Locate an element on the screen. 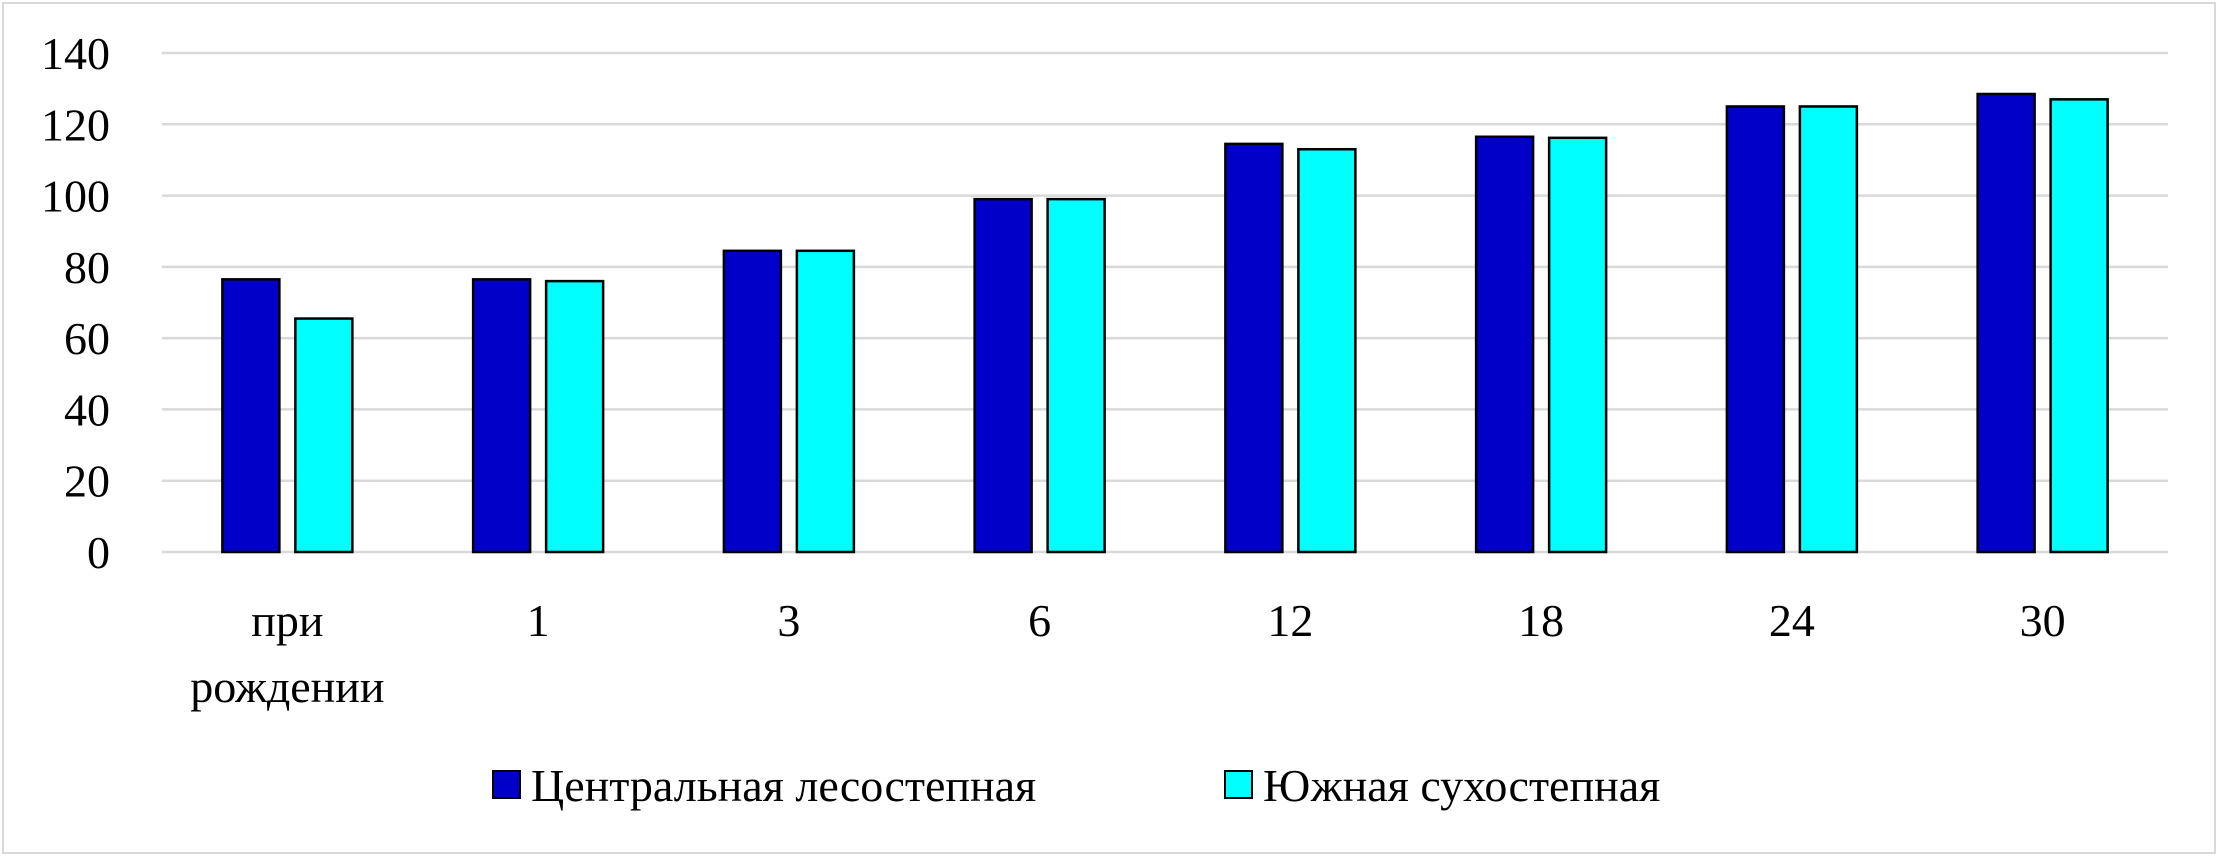 This screenshot has height=858, width=2220. y-tick-label: 60 is located at coordinates (87, 338).